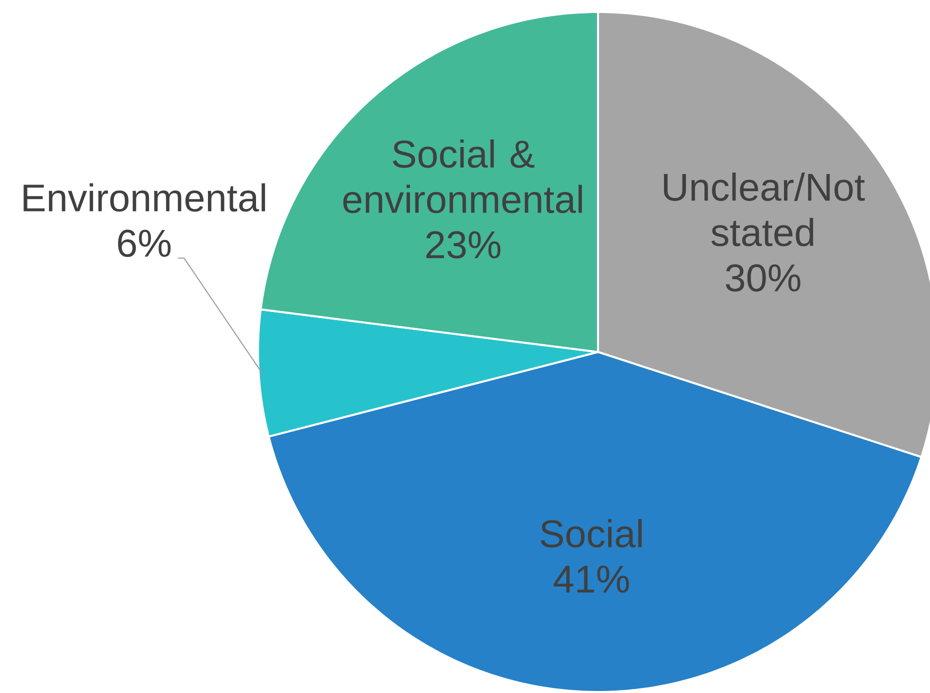 This screenshot has height=693, width=930. What do you see at coordinates (145, 197) in the screenshot?
I see `slice-label: Environmental` at bounding box center [145, 197].